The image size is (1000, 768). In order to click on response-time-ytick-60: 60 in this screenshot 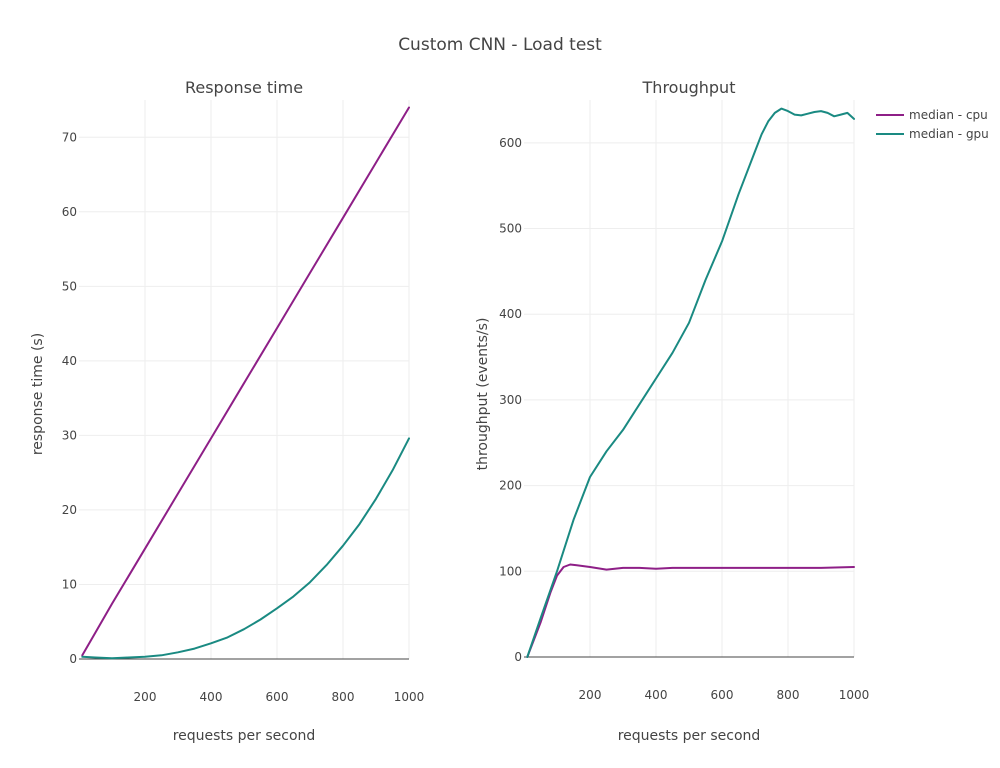, I will do `click(69, 212)`.